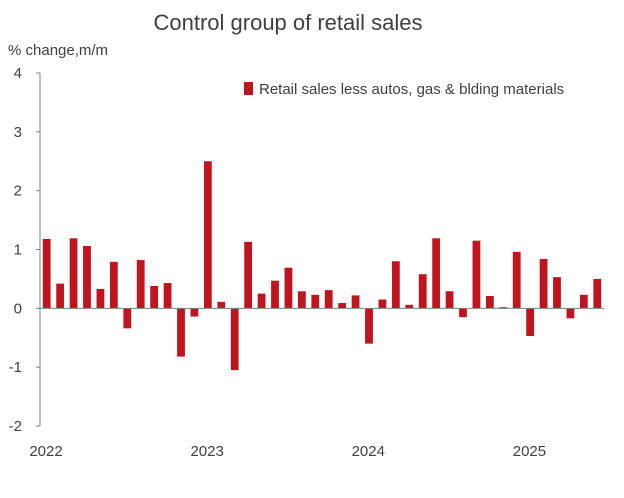 This screenshot has width=624, height=498. Describe the element at coordinates (288, 22) in the screenshot. I see `chart-title: Control group of retail sales` at that location.